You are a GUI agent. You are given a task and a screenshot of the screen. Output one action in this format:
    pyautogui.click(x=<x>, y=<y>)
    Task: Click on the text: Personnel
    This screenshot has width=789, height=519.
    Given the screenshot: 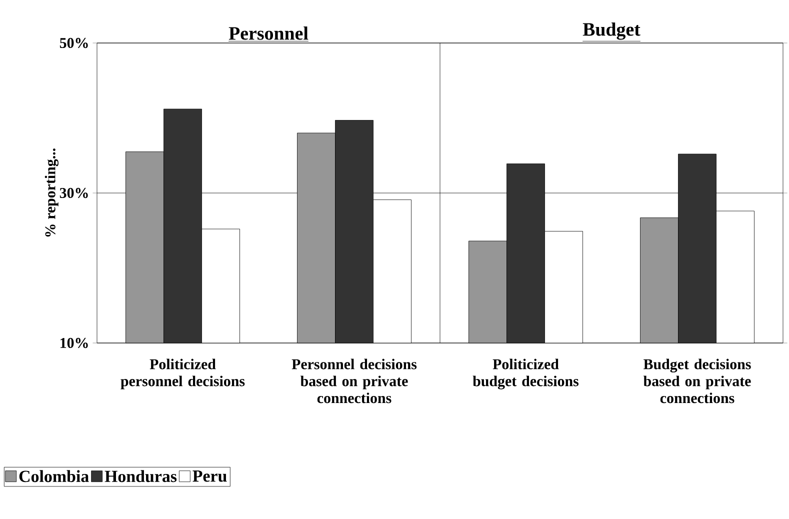 What is the action you would take?
    pyautogui.click(x=268, y=33)
    